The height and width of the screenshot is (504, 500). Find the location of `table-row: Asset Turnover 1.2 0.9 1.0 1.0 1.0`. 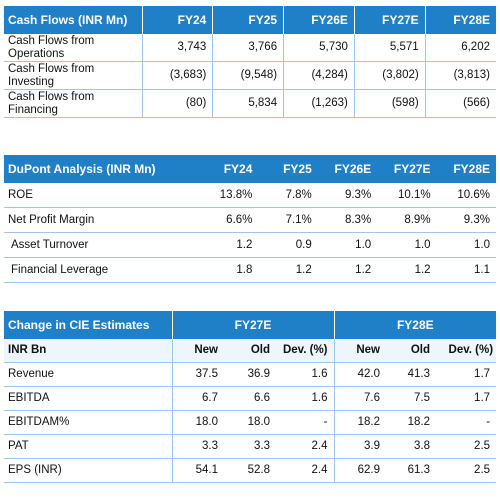

table-row: Asset Turnover 1.2 0.9 1.0 1.0 1.0 is located at coordinates (250, 245).